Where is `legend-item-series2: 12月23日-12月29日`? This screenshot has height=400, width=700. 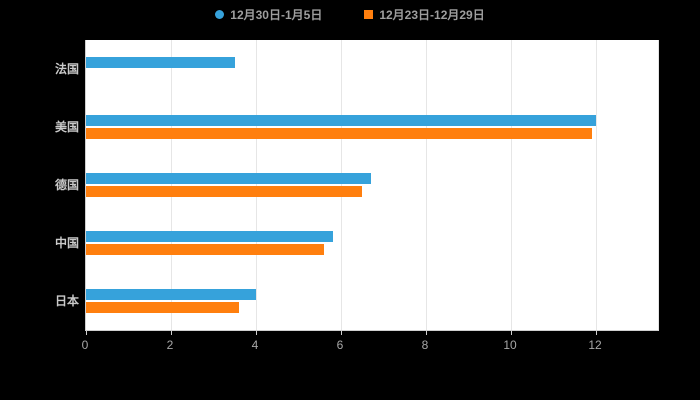 legend-item-series2: 12月23日-12月29日 is located at coordinates (424, 14).